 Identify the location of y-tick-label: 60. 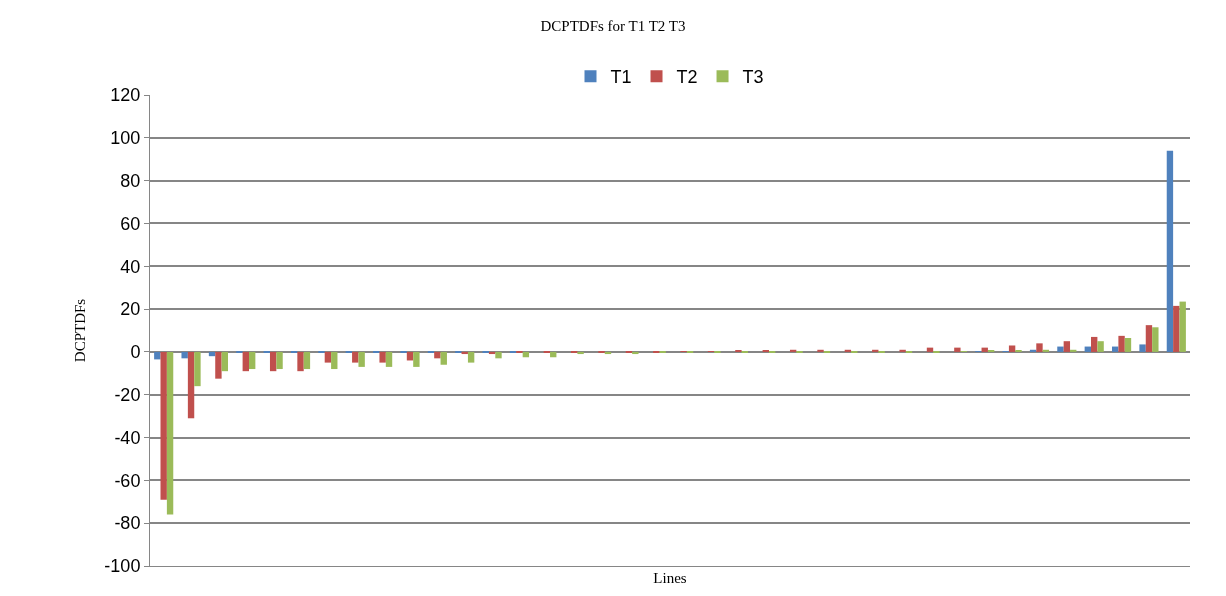
(130, 223).